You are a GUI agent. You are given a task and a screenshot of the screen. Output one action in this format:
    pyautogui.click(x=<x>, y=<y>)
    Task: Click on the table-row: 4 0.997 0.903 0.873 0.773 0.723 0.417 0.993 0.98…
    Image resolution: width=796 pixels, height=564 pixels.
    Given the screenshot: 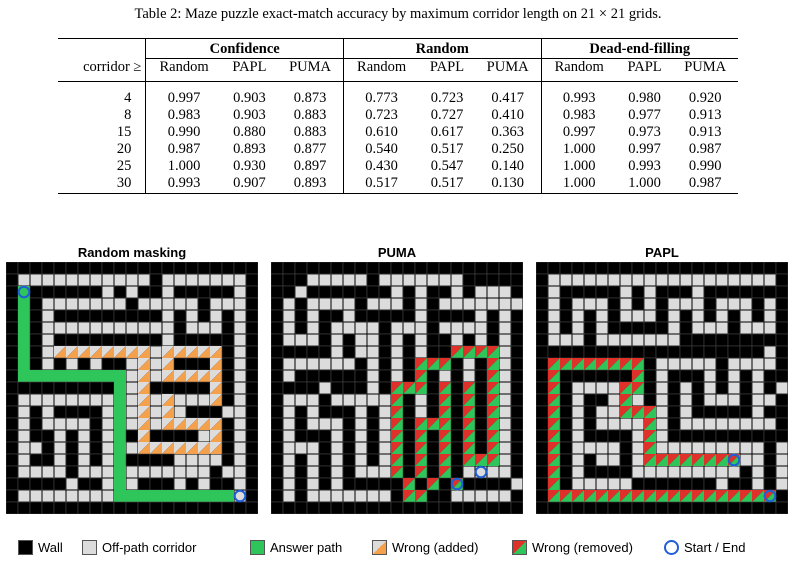 What is the action you would take?
    pyautogui.click(x=398, y=94)
    